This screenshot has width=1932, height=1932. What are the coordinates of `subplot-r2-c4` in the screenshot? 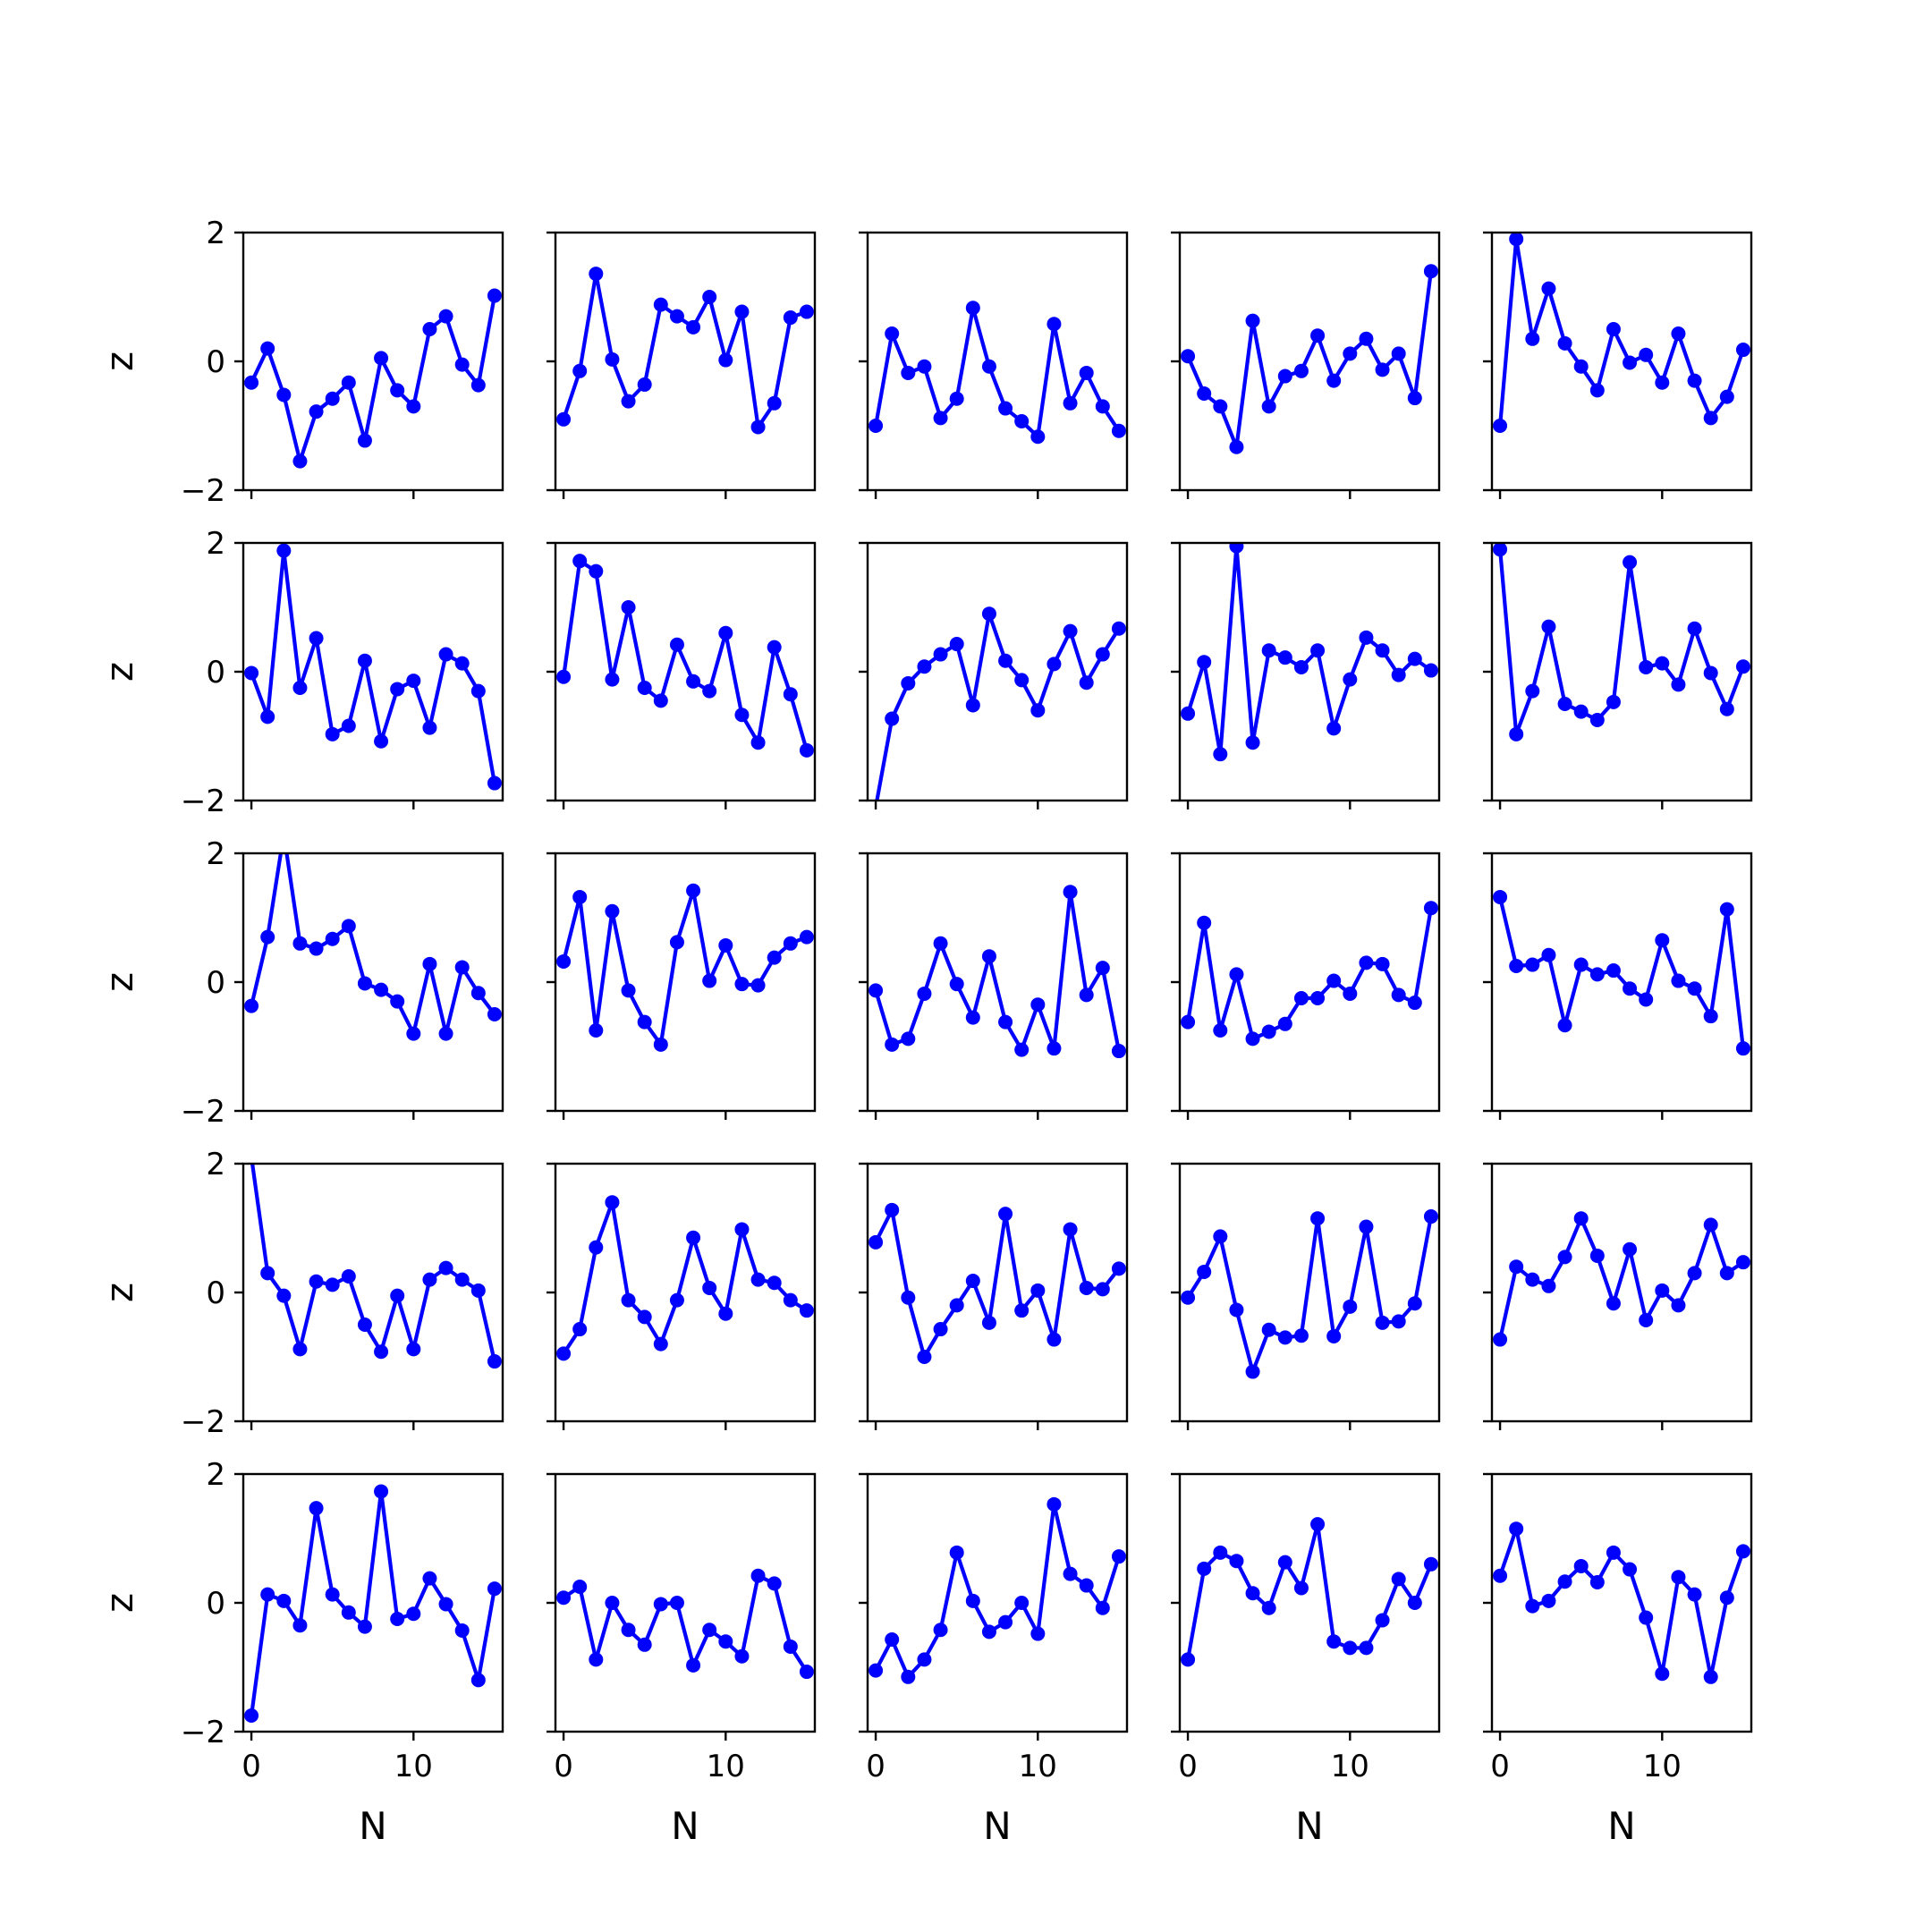 It's located at (1306, 675).